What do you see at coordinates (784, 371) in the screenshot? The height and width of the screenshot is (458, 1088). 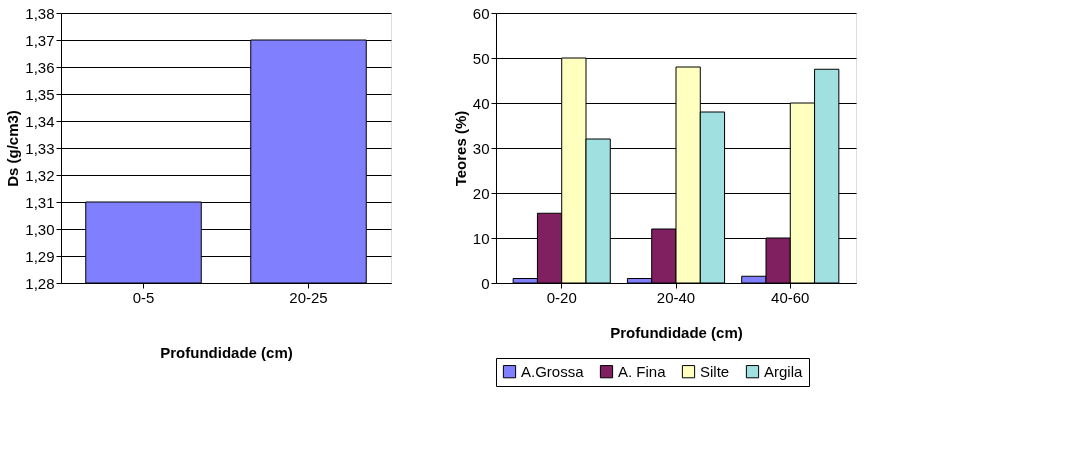 I see `legend-label: Argila` at bounding box center [784, 371].